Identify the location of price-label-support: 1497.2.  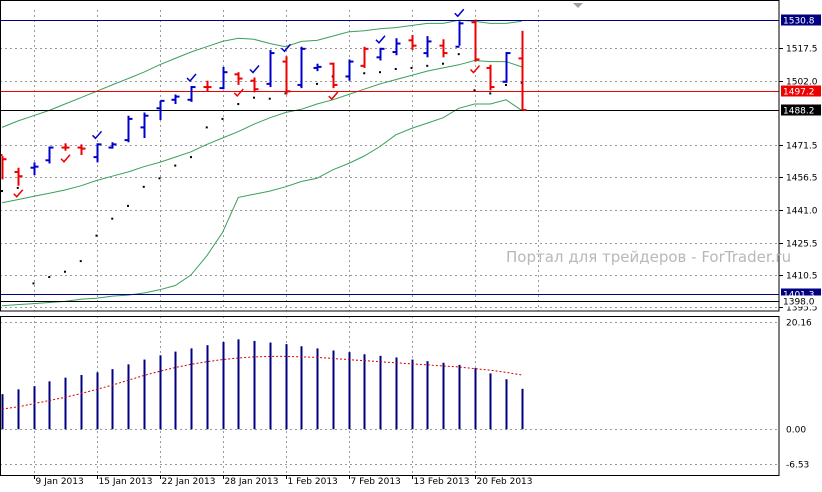
(799, 93).